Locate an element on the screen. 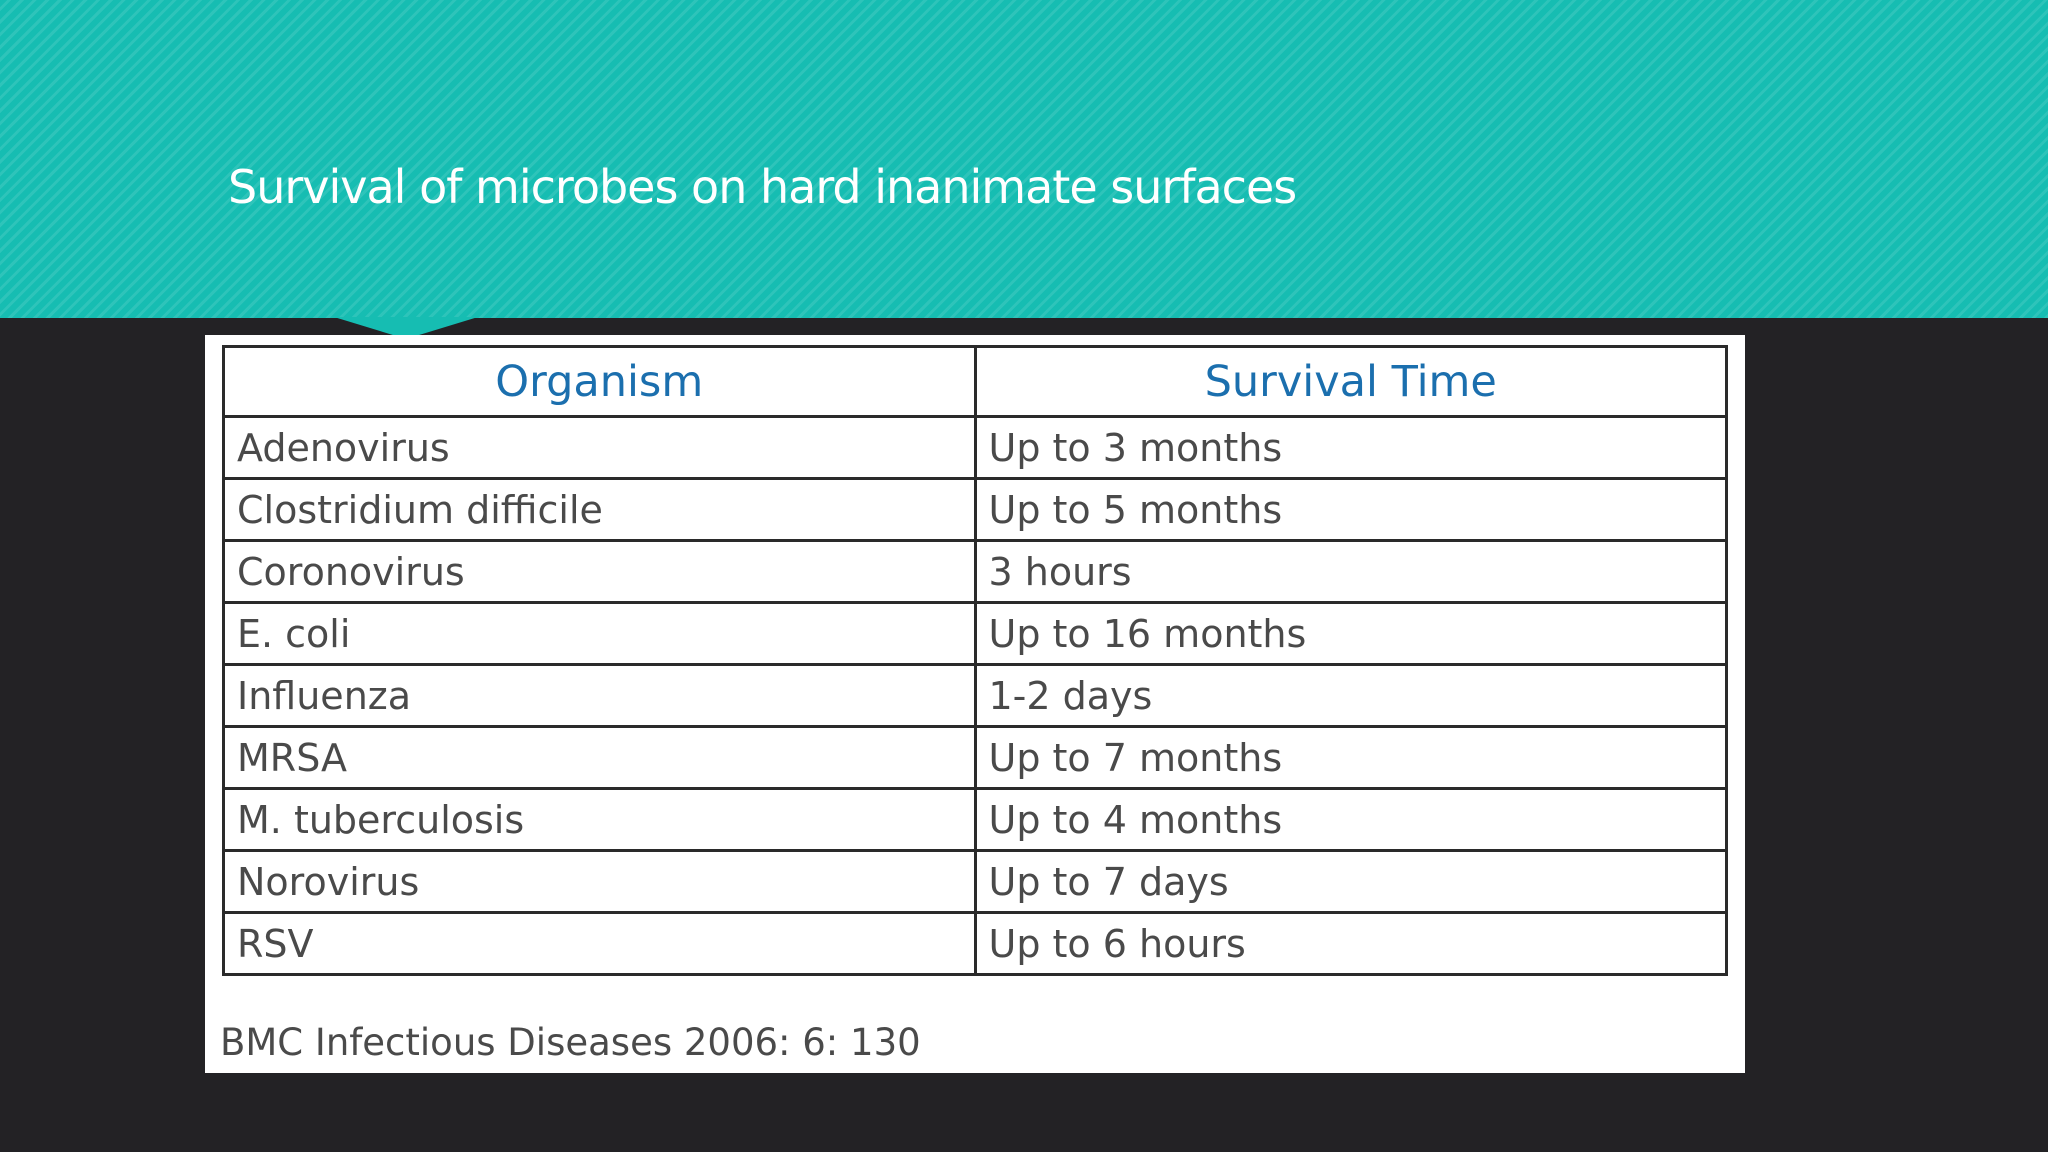 This screenshot has width=2048, height=1152. organism-cell: RSV is located at coordinates (599, 943).